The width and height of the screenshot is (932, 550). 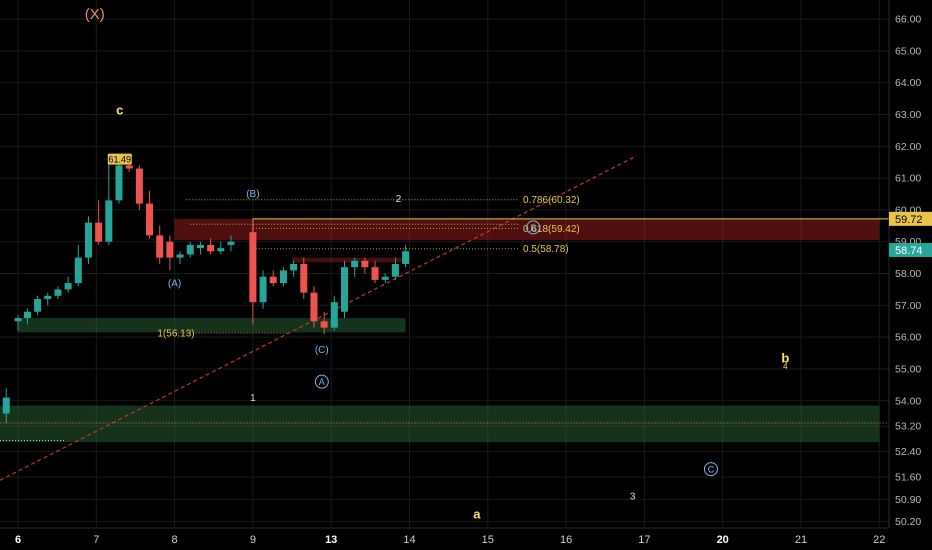 I want to click on y-tick-label: 55.00, so click(x=908, y=369).